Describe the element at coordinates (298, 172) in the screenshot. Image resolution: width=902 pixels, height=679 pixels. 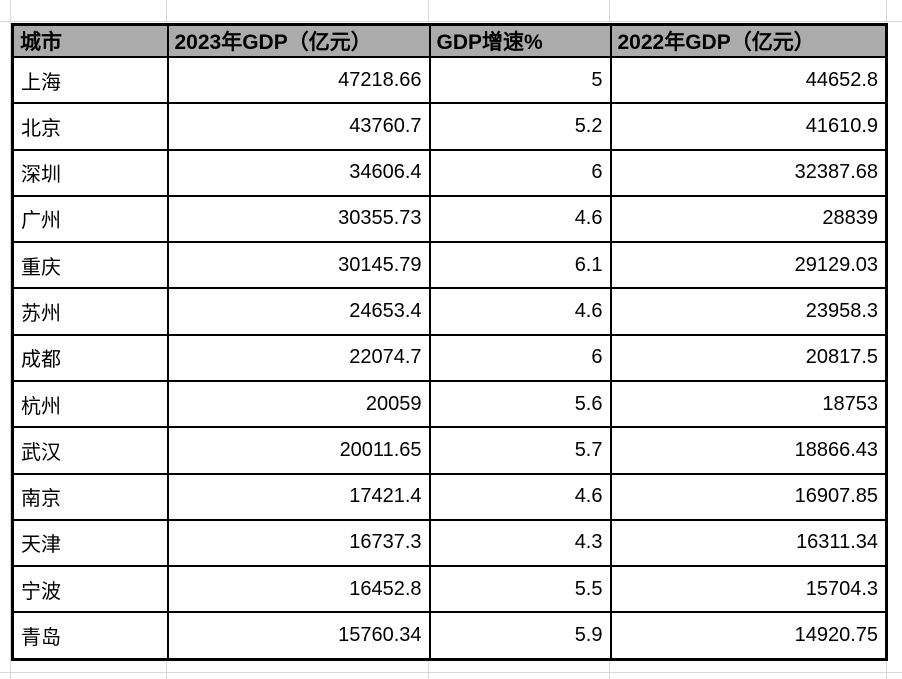
I see `cell-gdp-2023: 34606.4` at that location.